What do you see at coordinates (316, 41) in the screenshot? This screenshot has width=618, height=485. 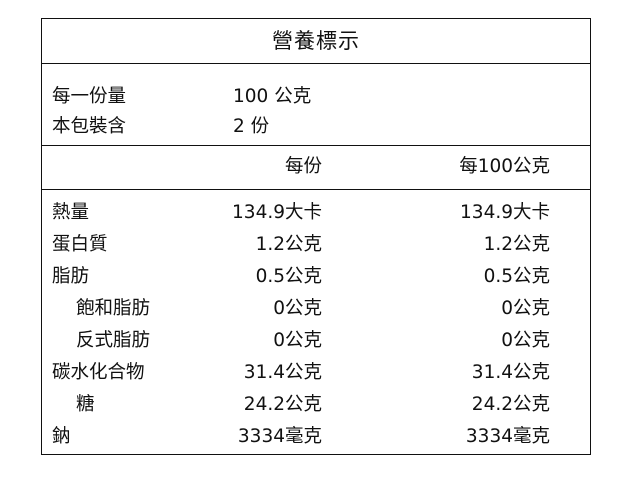 I see `label-title: 營養標示` at bounding box center [316, 41].